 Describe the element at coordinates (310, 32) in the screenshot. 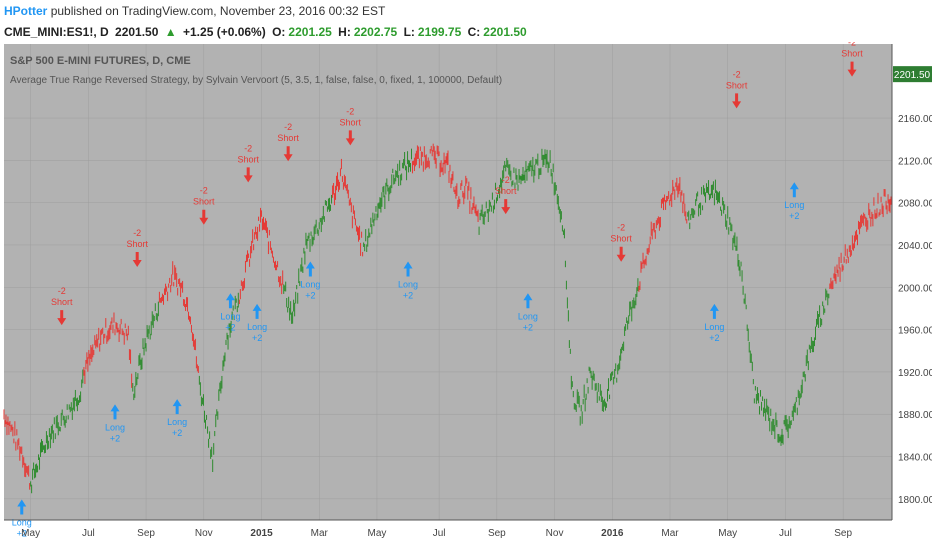

I see `open-value: 2201.25` at that location.